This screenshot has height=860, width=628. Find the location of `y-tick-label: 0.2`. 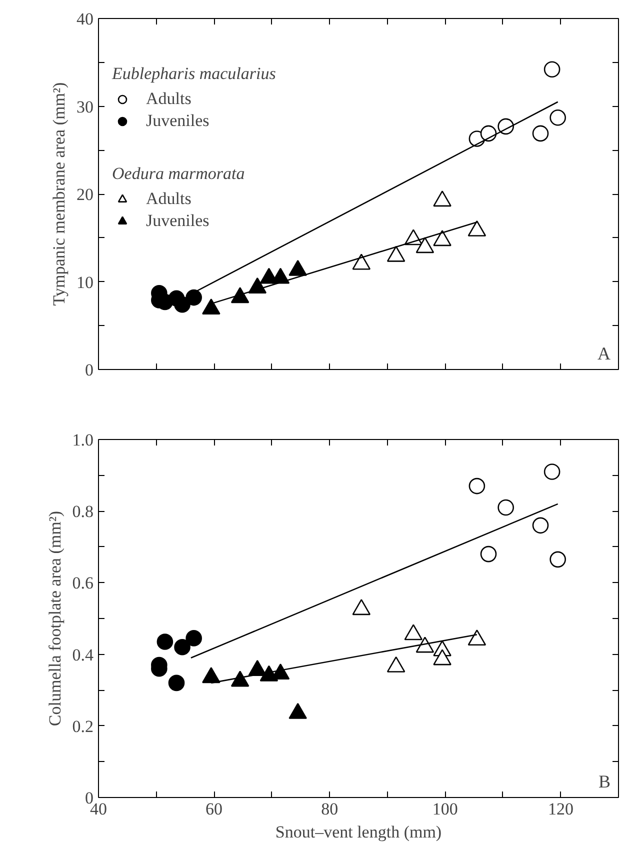

y-tick-label: 0.2 is located at coordinates (83, 726).